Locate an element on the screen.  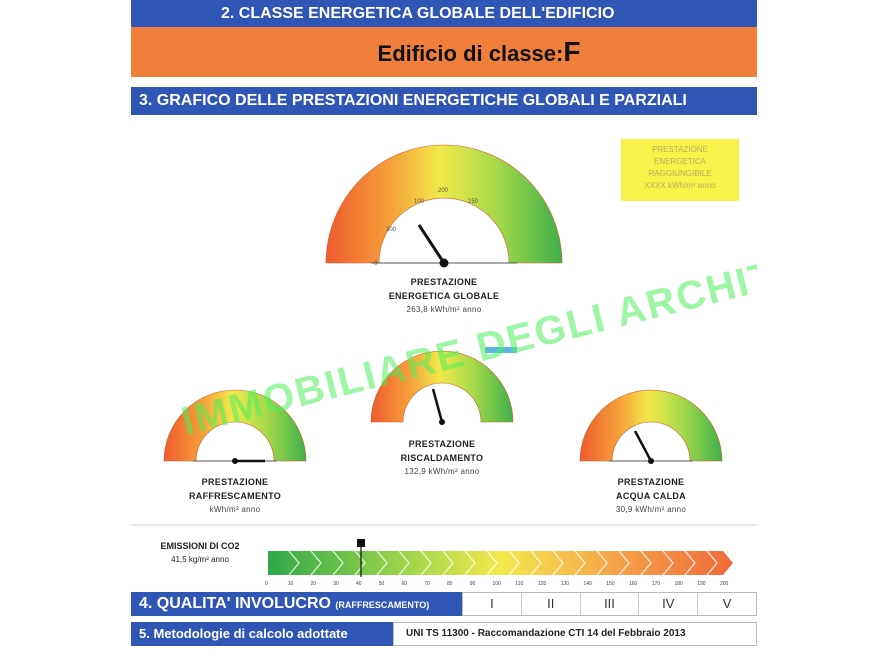
quality-class: IV is located at coordinates (669, 604).